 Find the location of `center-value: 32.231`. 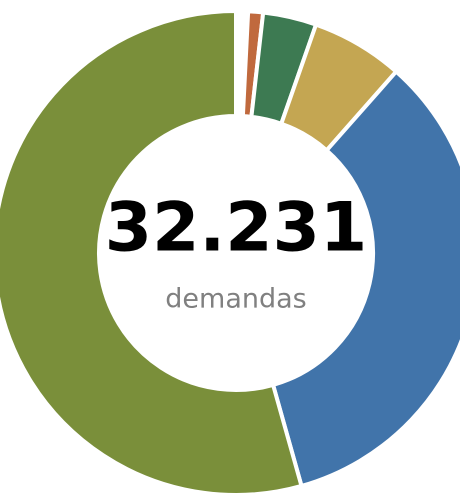

center-value: 32.231 is located at coordinates (236, 228).